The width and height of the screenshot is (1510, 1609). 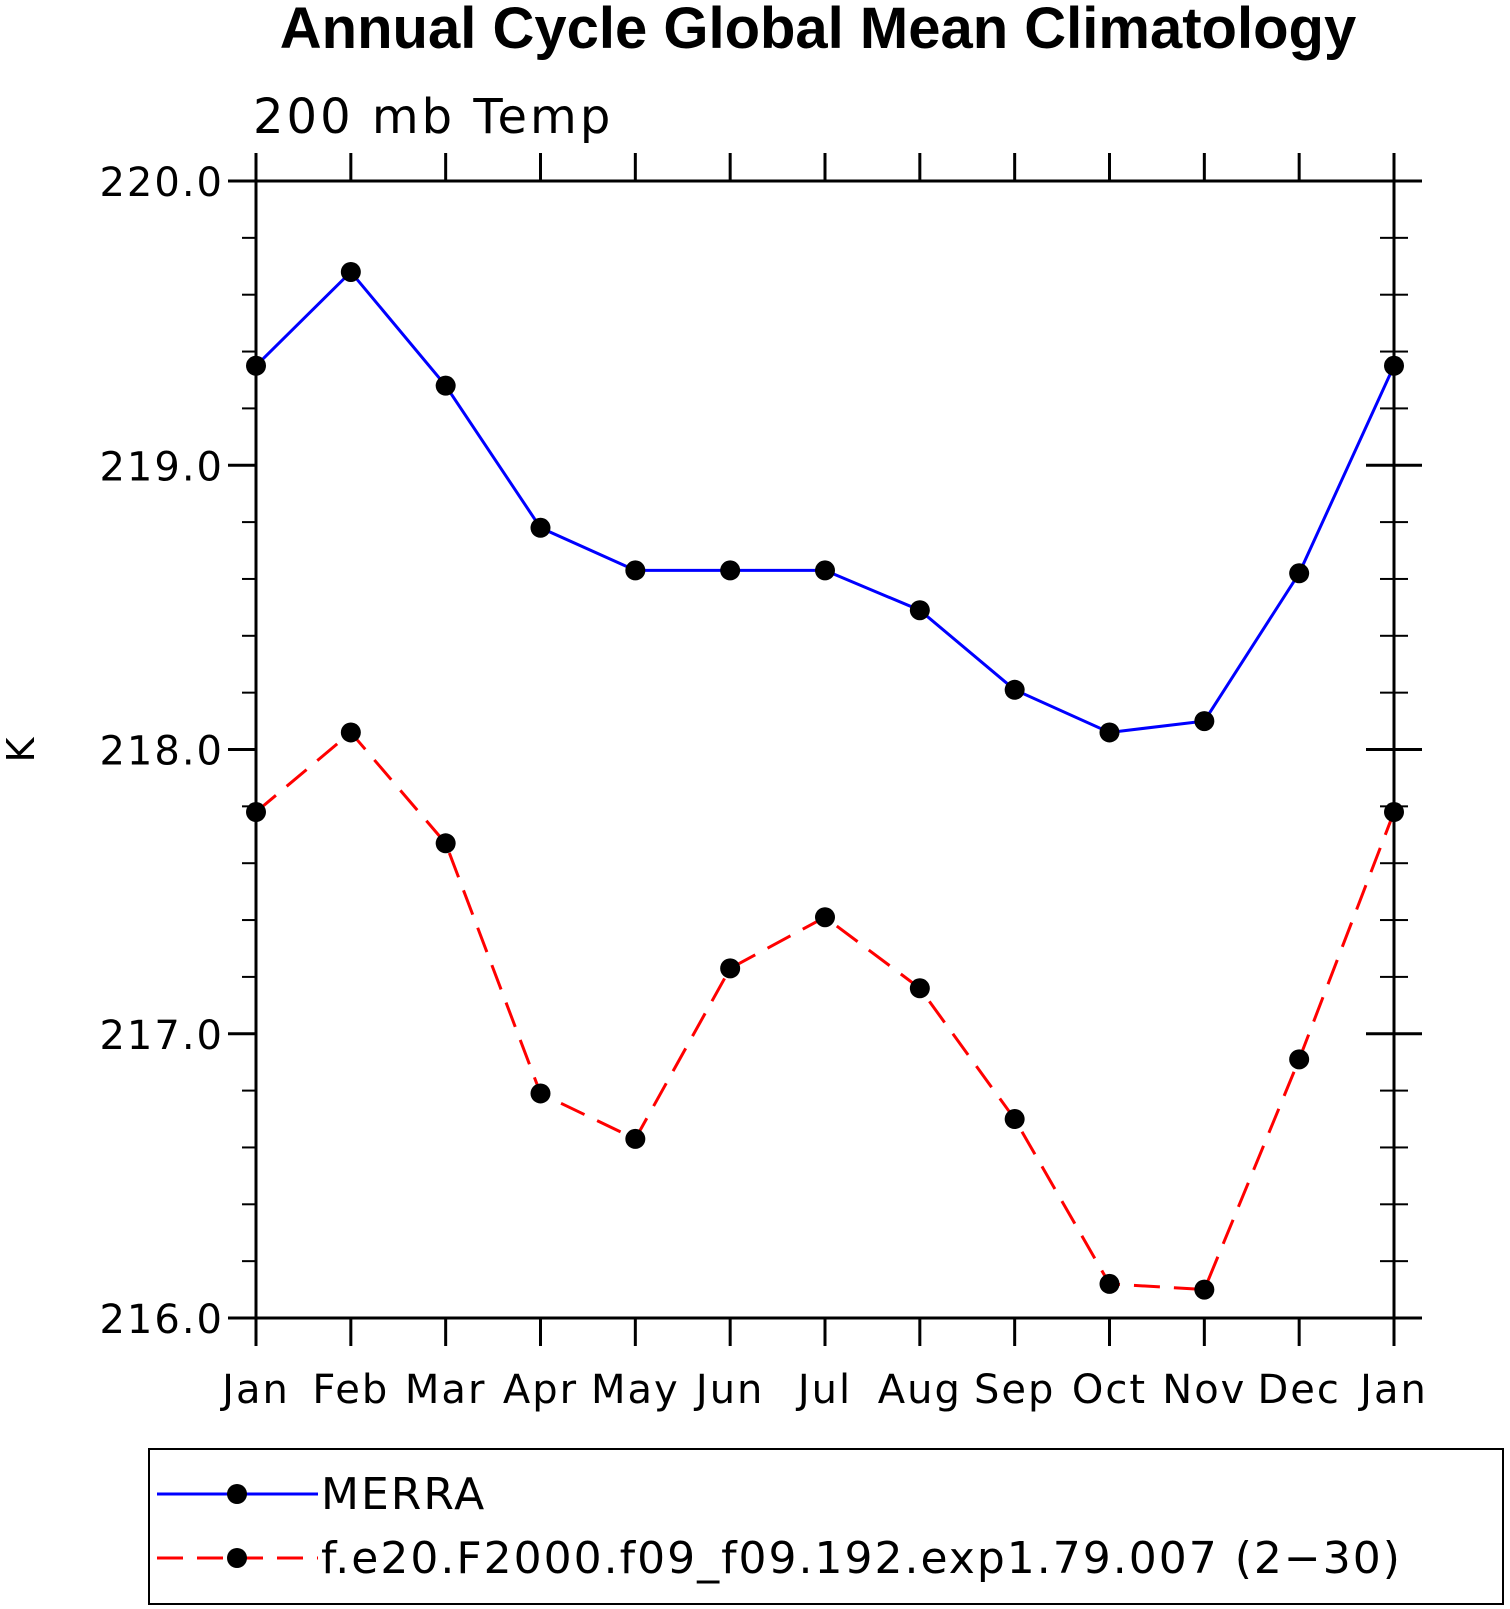 What do you see at coordinates (823, 1390) in the screenshot?
I see `x-tick-label: Jul` at bounding box center [823, 1390].